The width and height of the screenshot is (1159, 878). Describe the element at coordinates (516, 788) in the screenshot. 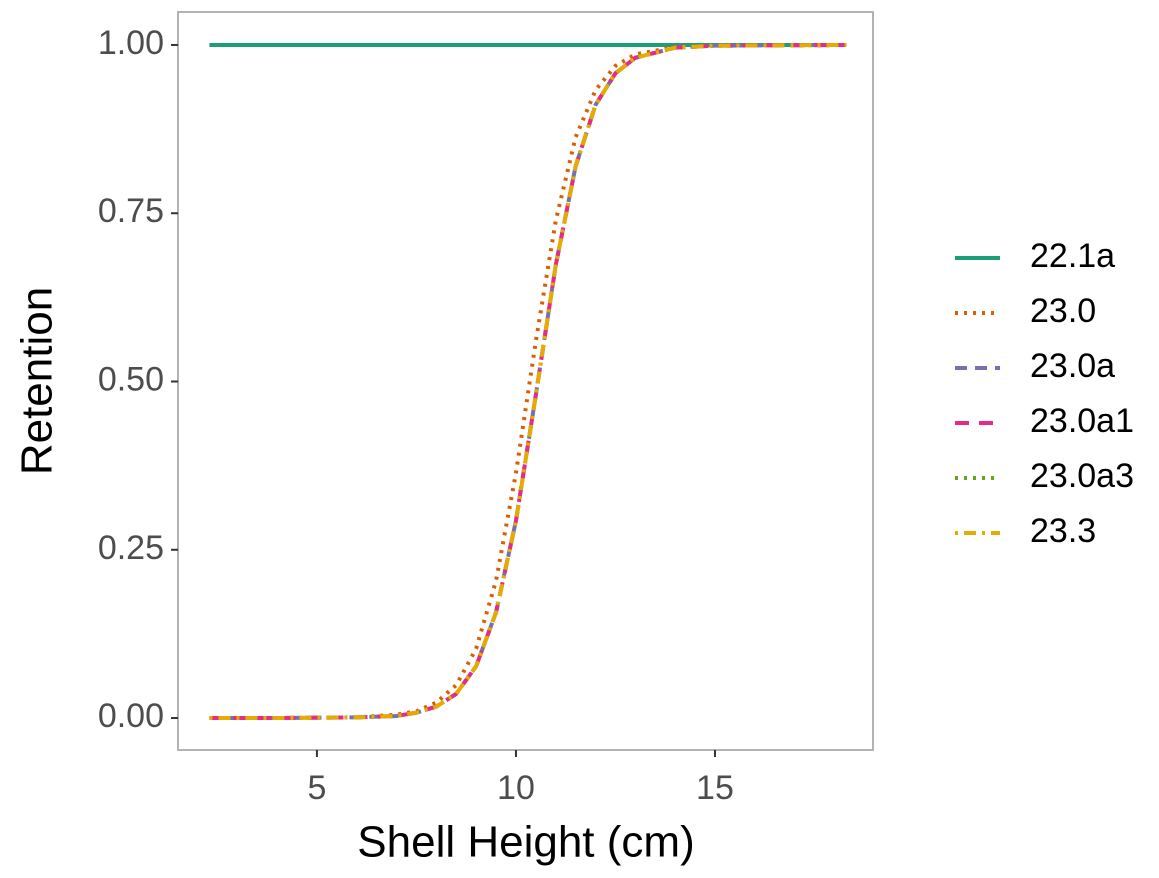

I see `x-tick-label: 10` at that location.